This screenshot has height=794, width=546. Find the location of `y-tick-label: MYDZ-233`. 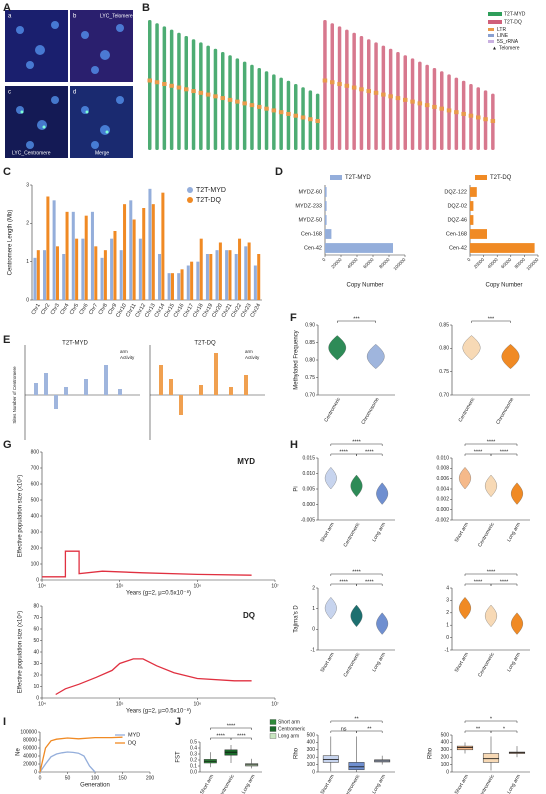

y-tick-label: MYDZ-233 is located at coordinates (308, 206).